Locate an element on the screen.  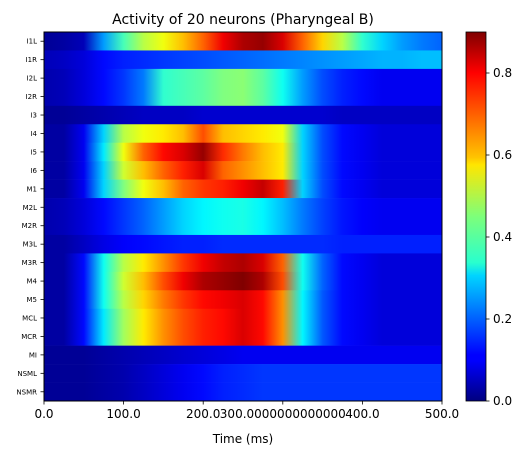
heatmap-row-mcl is located at coordinates (243, 318).